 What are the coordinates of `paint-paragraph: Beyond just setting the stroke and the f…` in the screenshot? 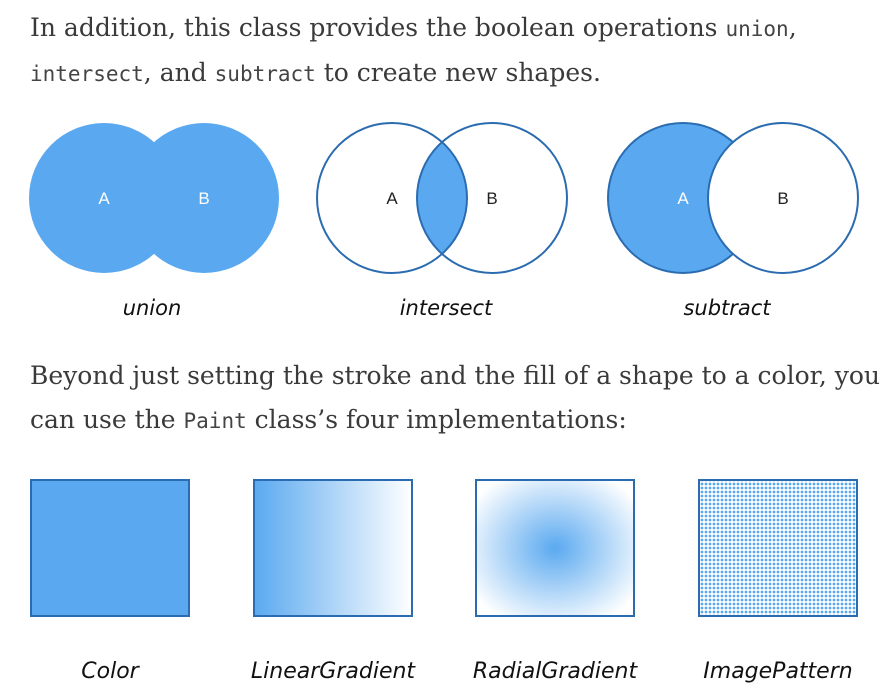 It's located at (455, 398).